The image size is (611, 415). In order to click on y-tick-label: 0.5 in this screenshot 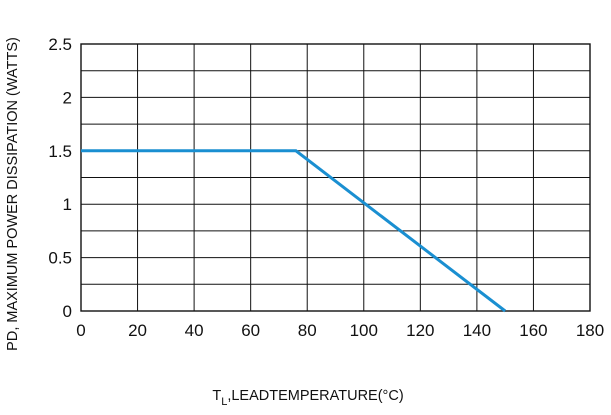, I will do `click(60, 258)`.